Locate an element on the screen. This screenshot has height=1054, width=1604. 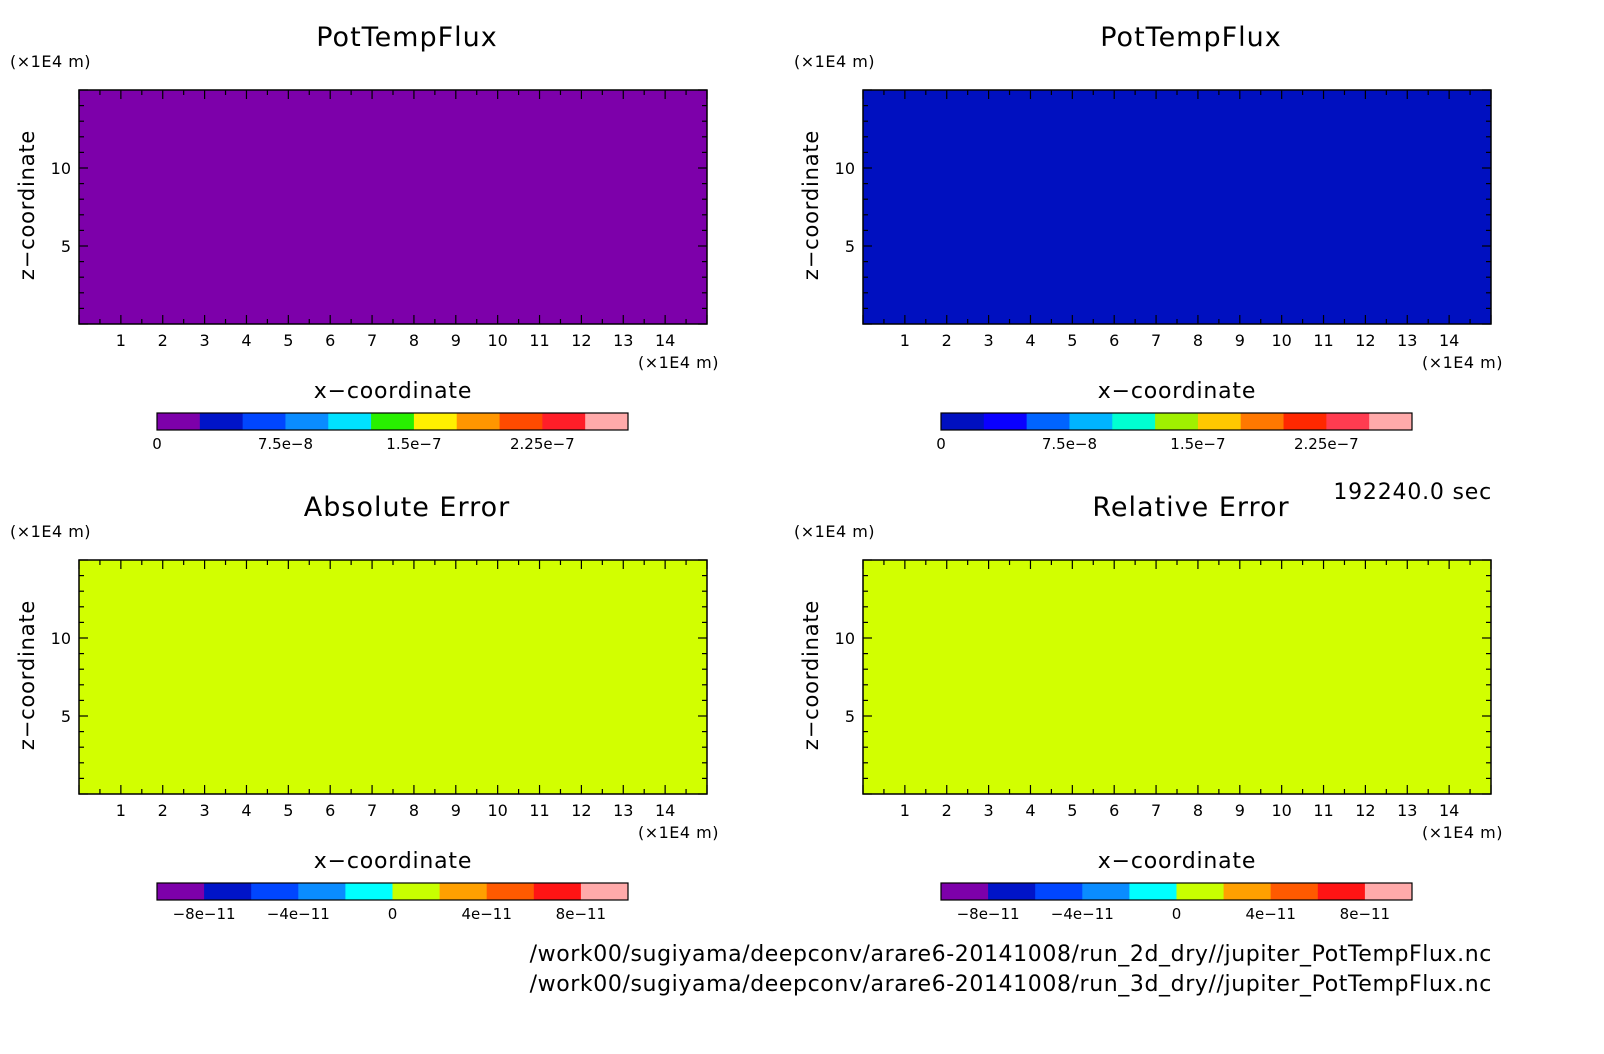
panel-1-x-unit: (×1E4 m) is located at coordinates (678, 362).